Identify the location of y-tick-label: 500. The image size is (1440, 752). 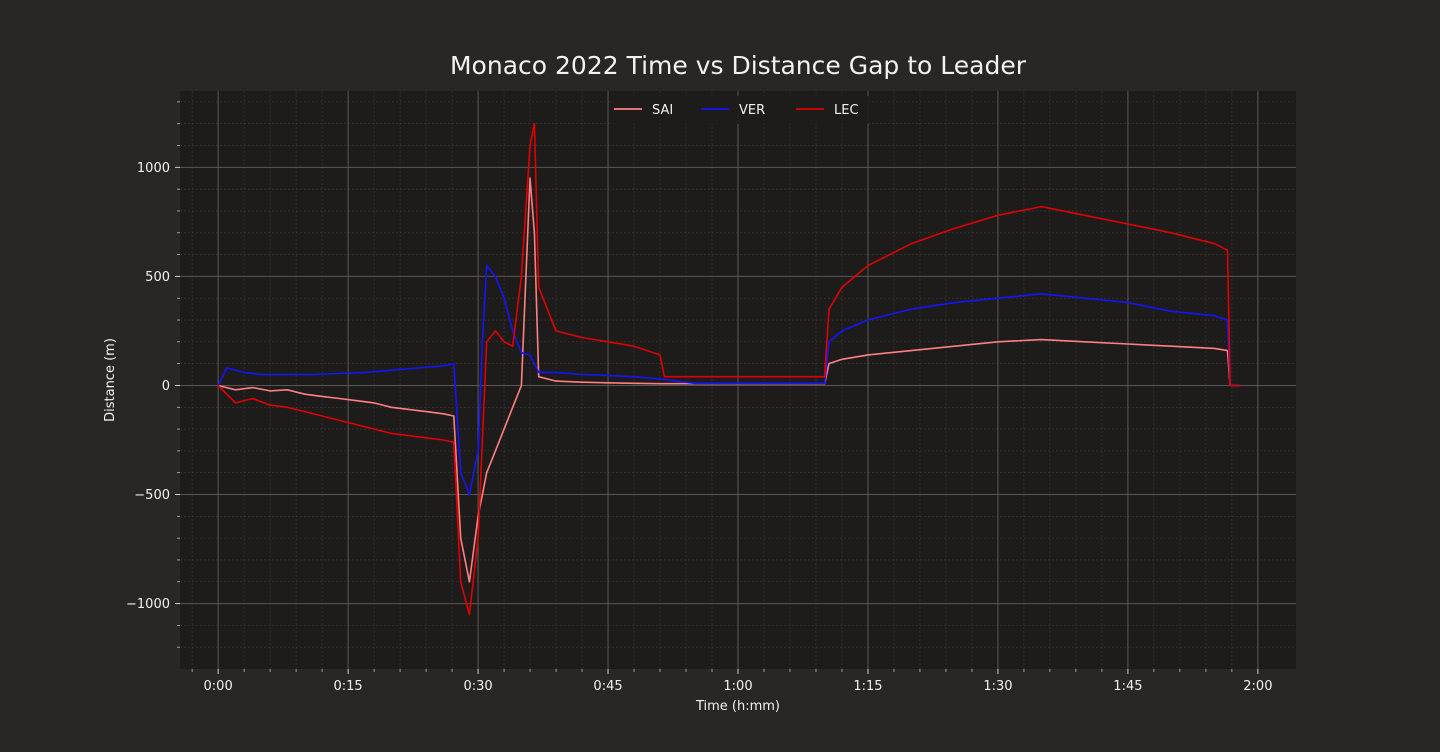
(157, 277).